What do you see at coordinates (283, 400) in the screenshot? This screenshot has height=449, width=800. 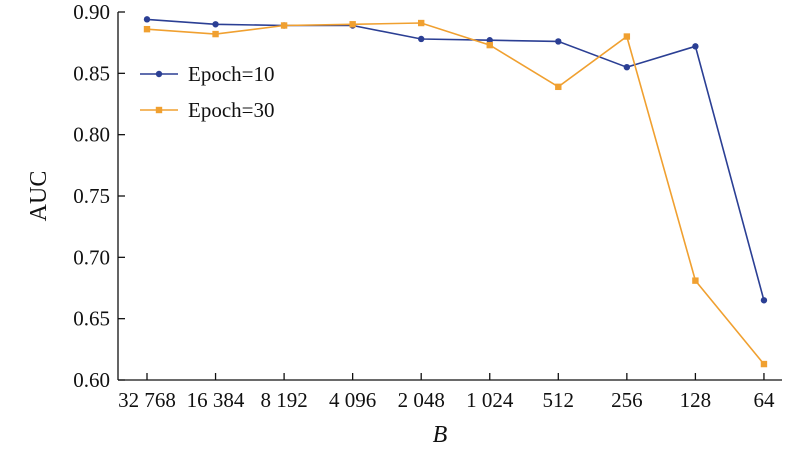 I see `x-tick-label: 8 192` at bounding box center [283, 400].